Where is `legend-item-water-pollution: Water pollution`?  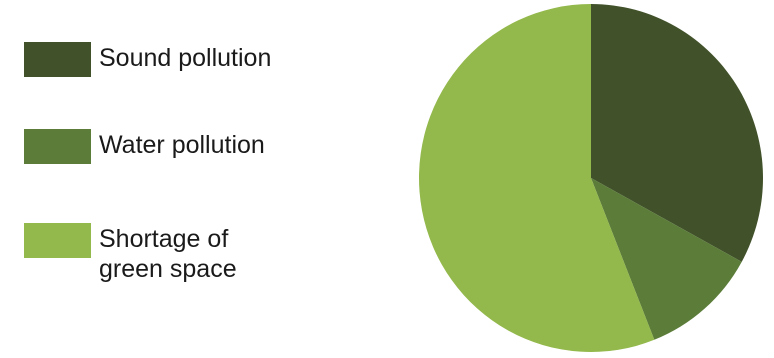 legend-item-water-pollution: Water pollution is located at coordinates (144, 146).